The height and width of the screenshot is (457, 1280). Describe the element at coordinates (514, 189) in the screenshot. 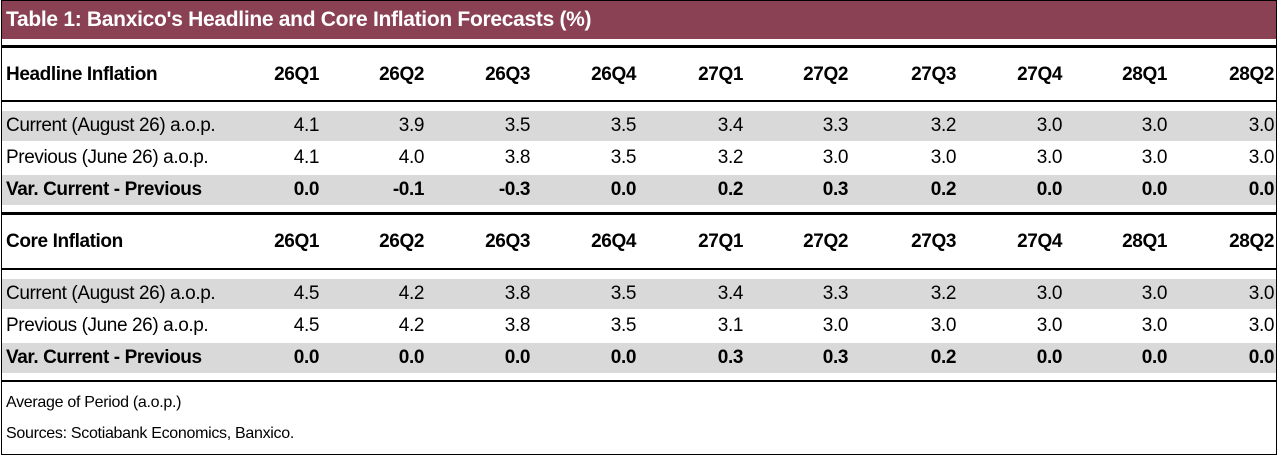

I see `table-cell: -0.3` at that location.